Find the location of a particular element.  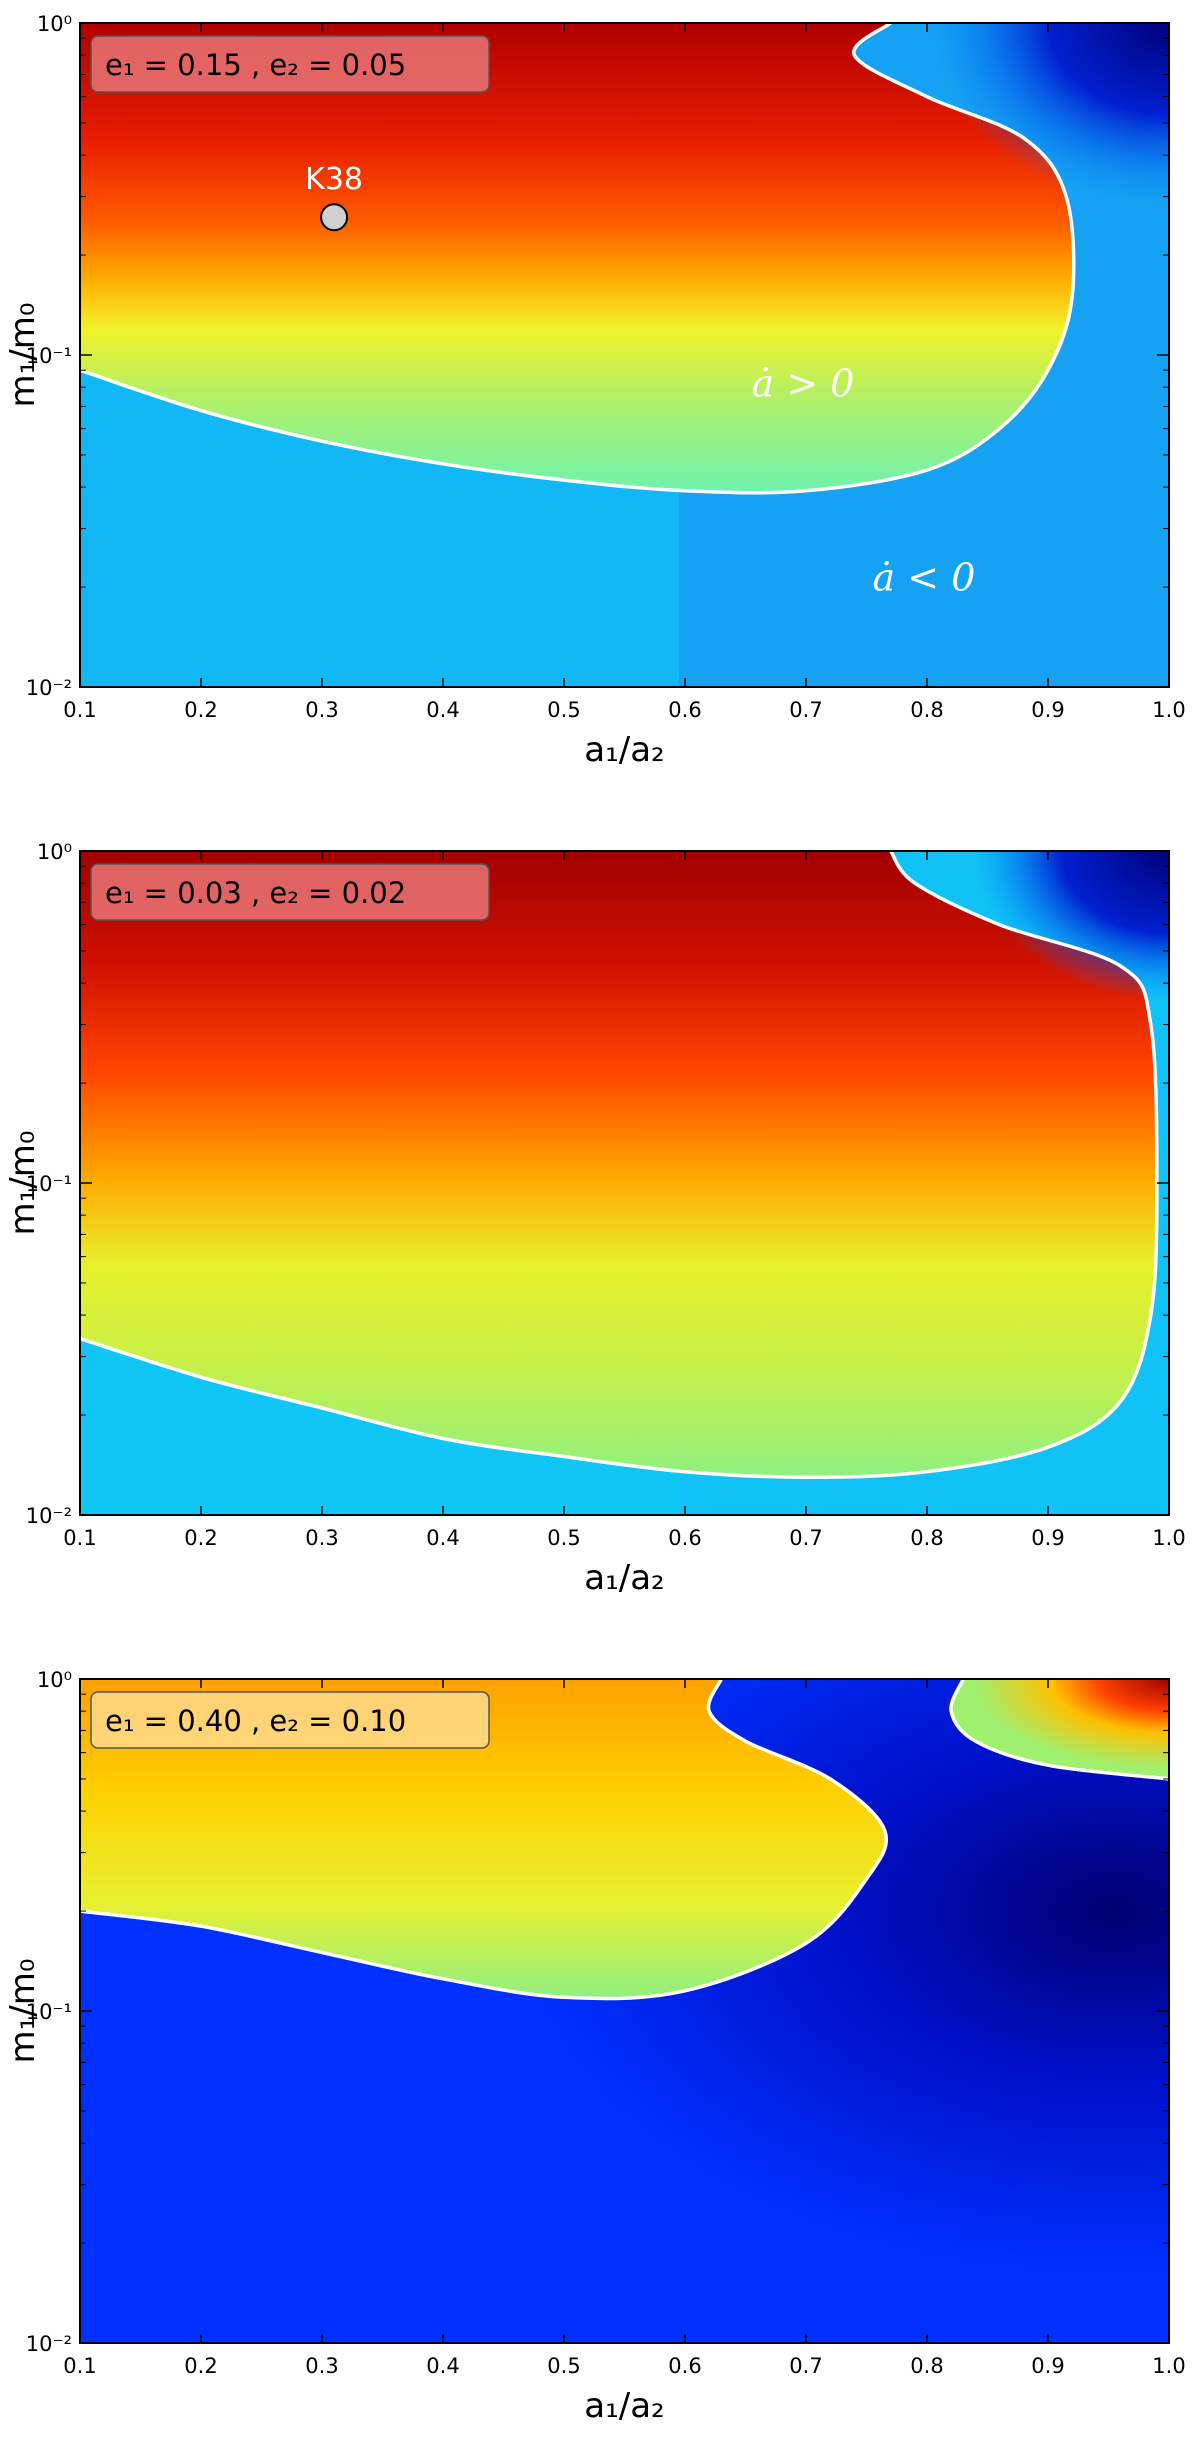

annotation-positive: ȧ > 0 is located at coordinates (803, 383).